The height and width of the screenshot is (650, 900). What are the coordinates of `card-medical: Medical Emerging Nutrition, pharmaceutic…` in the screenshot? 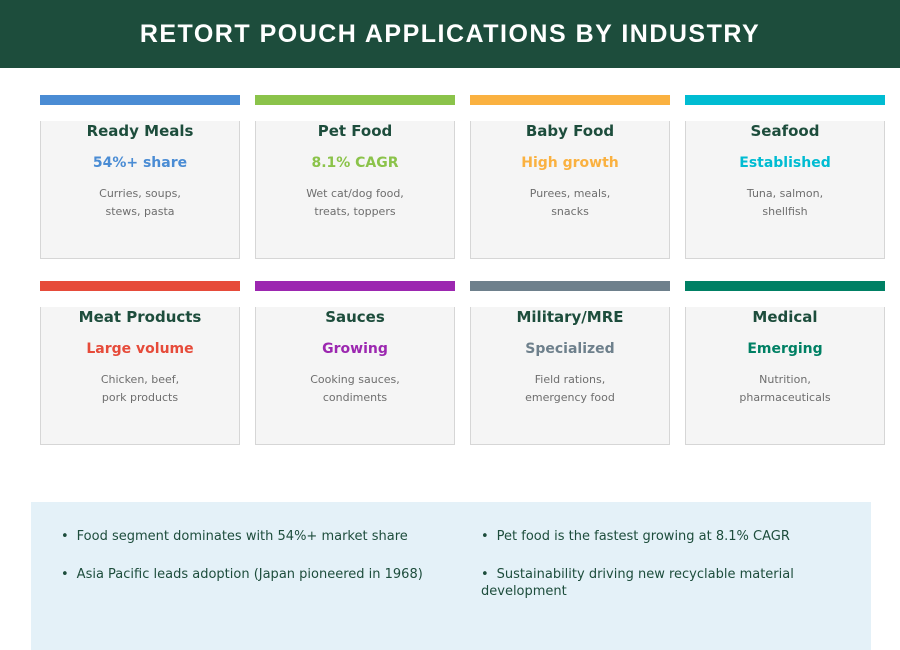 It's located at (785, 363).